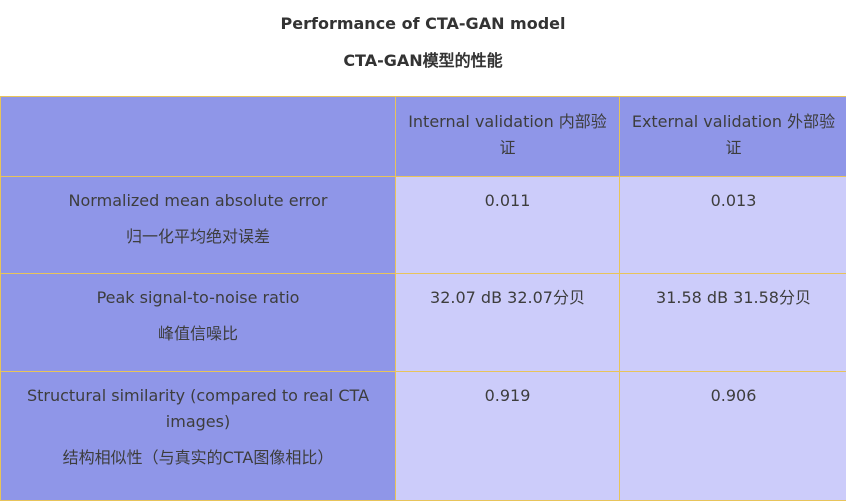 This screenshot has width=846, height=502. I want to click on header-cell-internal-validation: Internal validation 内部验证, so click(507, 136).